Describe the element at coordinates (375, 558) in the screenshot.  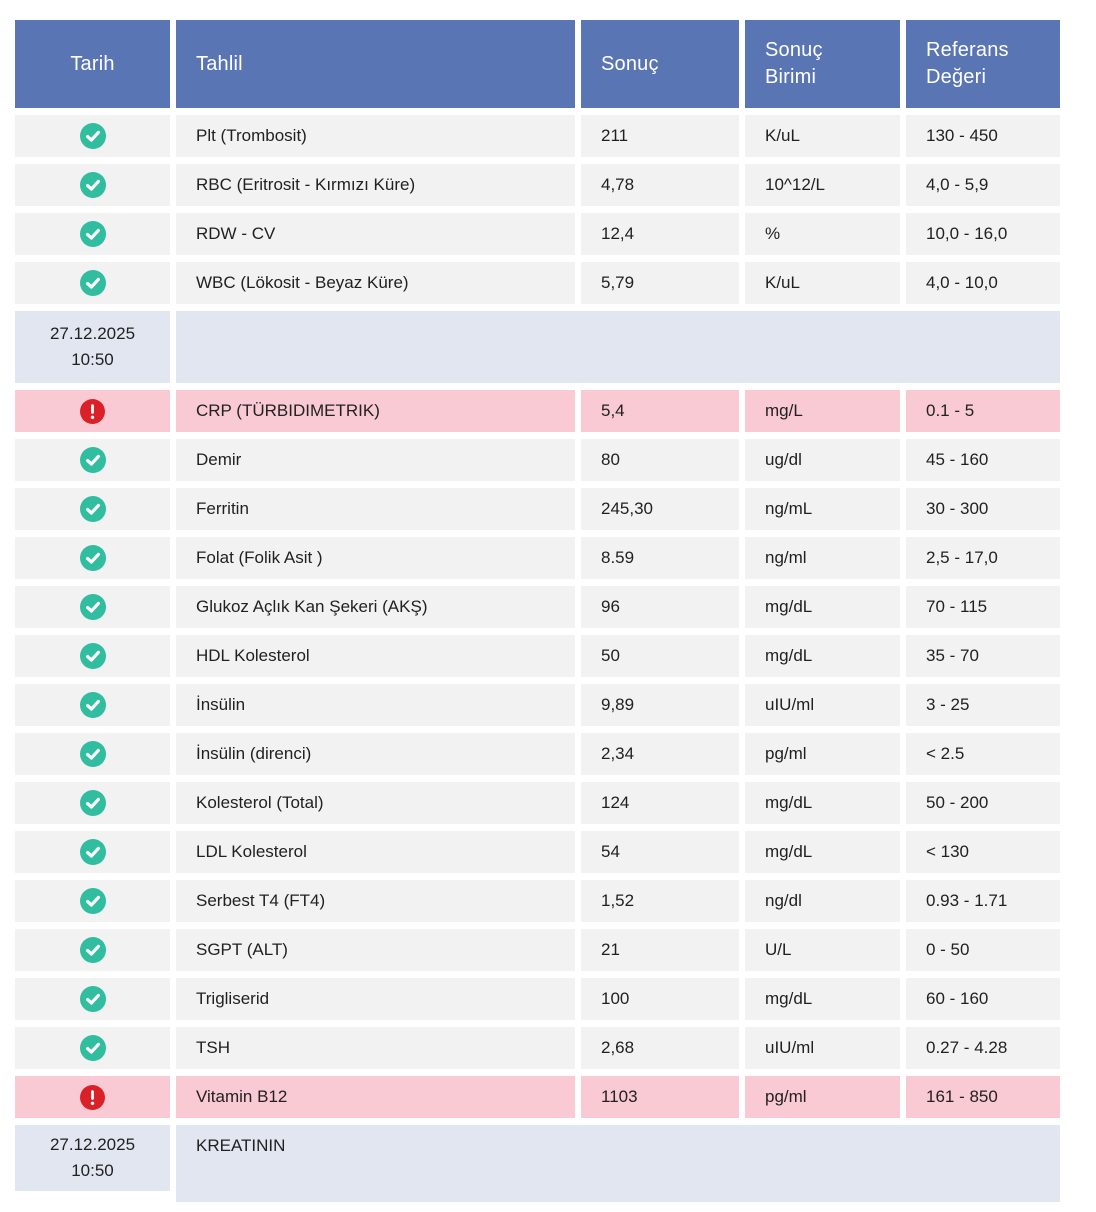
I see `test-name-cell: Folat (Folik Asit )` at that location.